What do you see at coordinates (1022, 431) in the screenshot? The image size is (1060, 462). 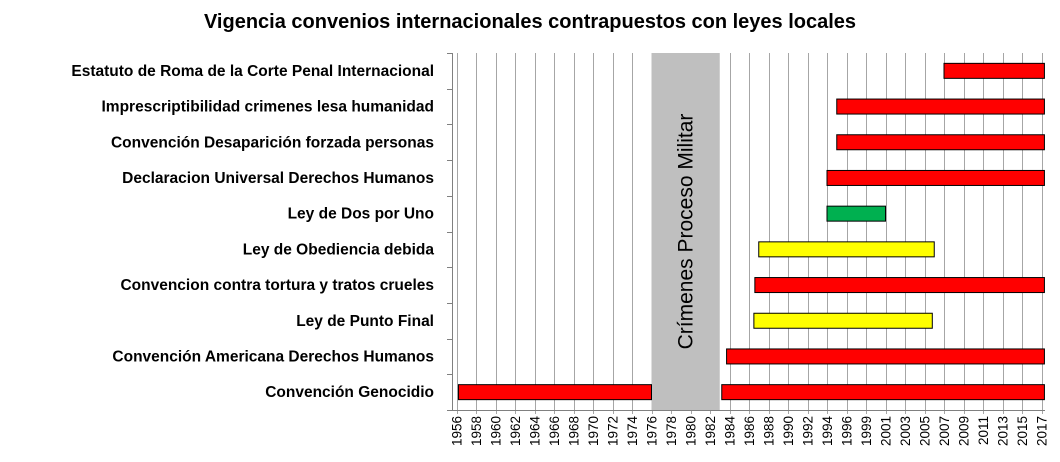 I see `x-tick-label: 2015` at bounding box center [1022, 431].